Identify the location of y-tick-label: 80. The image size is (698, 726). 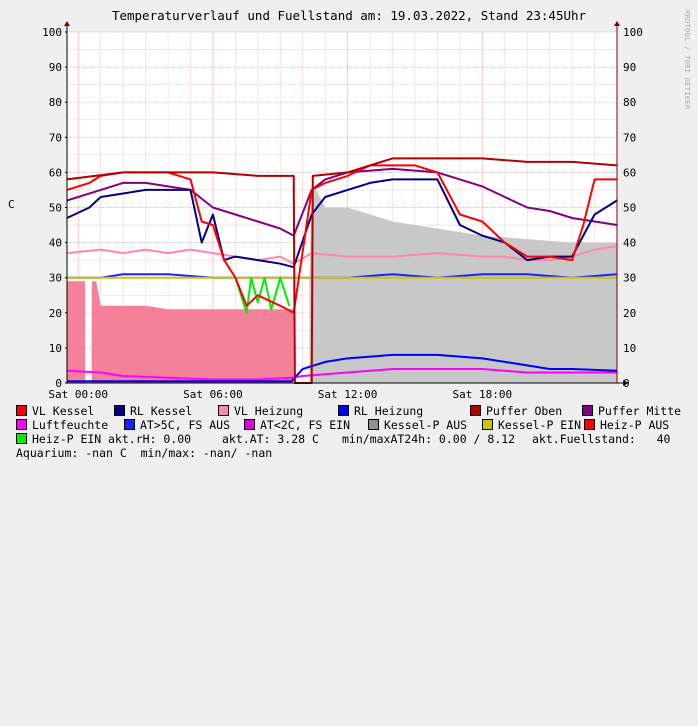
(55, 102).